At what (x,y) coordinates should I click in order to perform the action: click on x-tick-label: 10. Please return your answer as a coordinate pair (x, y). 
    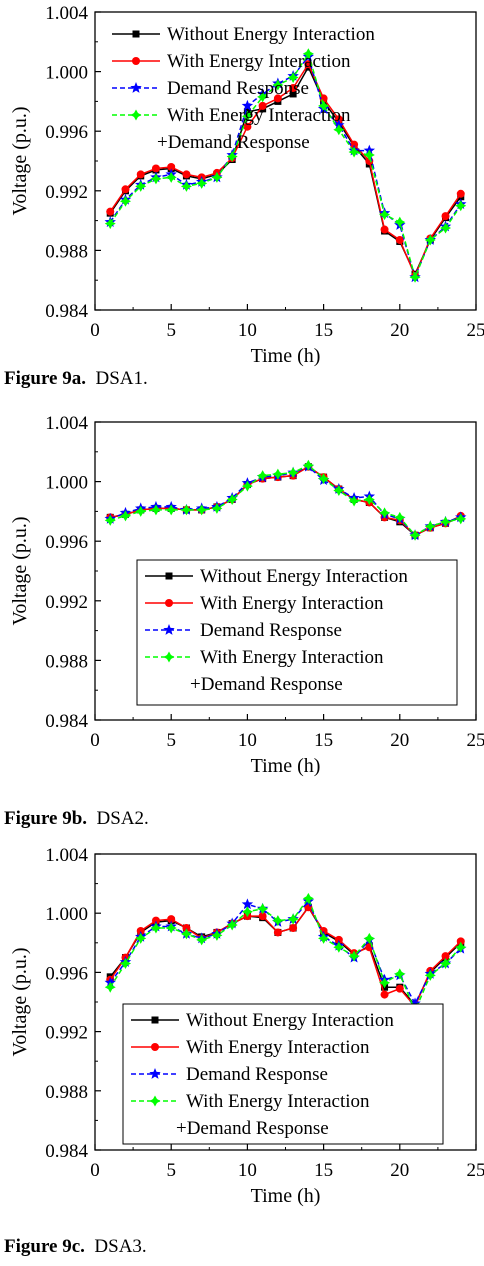
    Looking at the image, I should click on (247, 1170).